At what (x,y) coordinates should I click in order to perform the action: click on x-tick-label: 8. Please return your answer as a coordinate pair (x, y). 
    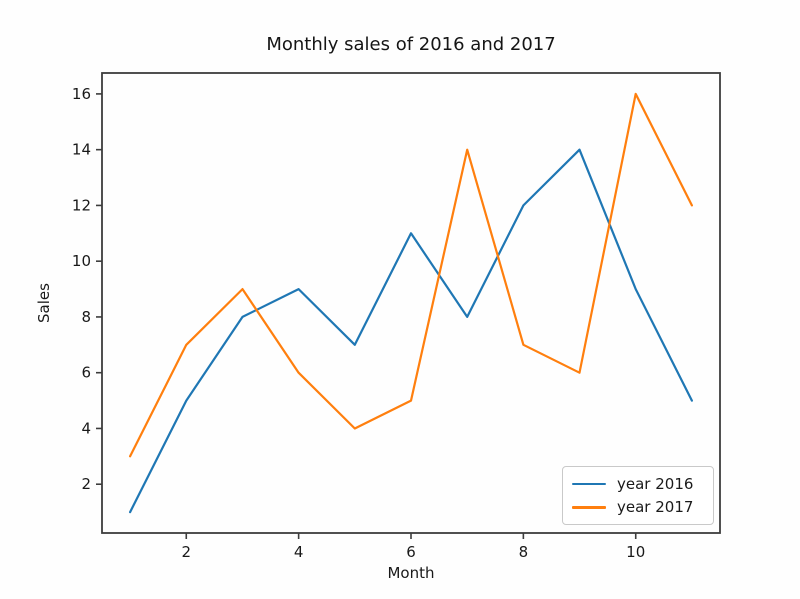
    Looking at the image, I should click on (524, 552).